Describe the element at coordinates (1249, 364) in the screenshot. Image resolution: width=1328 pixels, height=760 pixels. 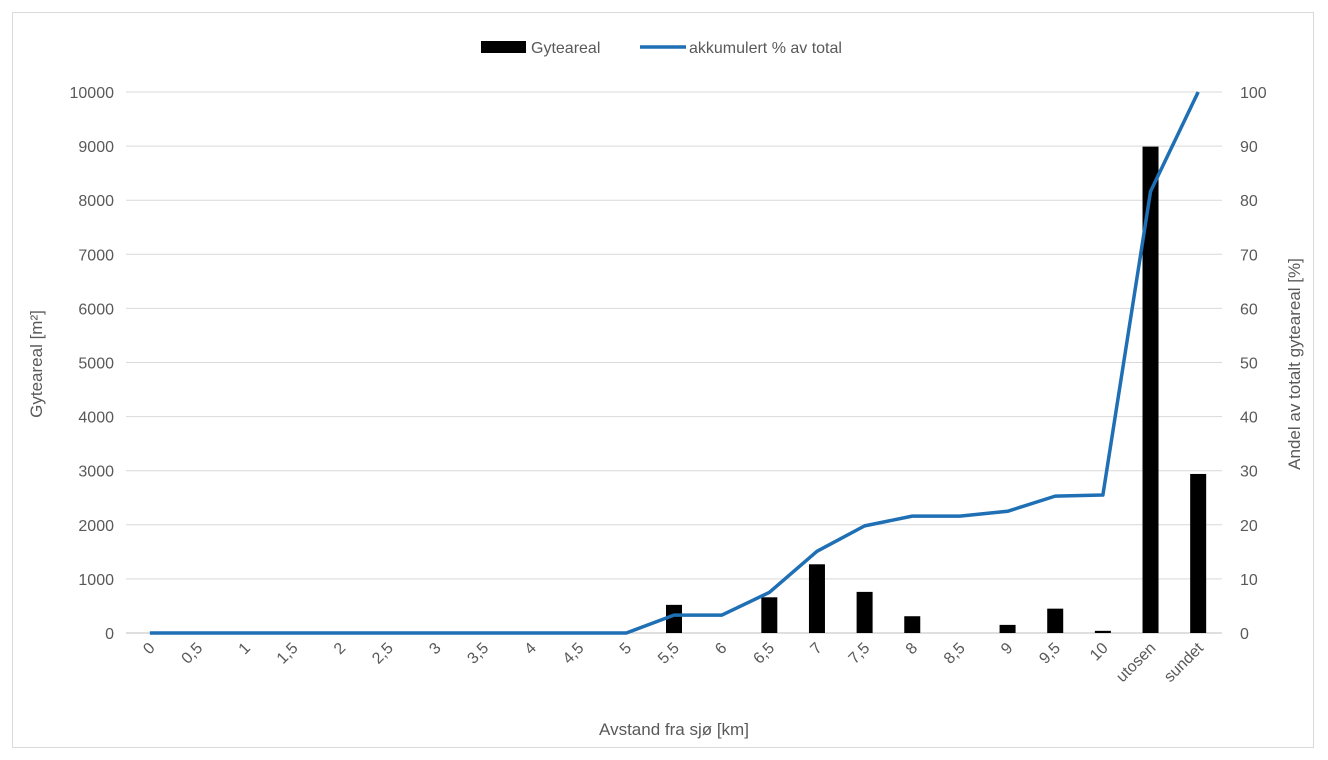
I see `y2-tick-label: 50` at that location.